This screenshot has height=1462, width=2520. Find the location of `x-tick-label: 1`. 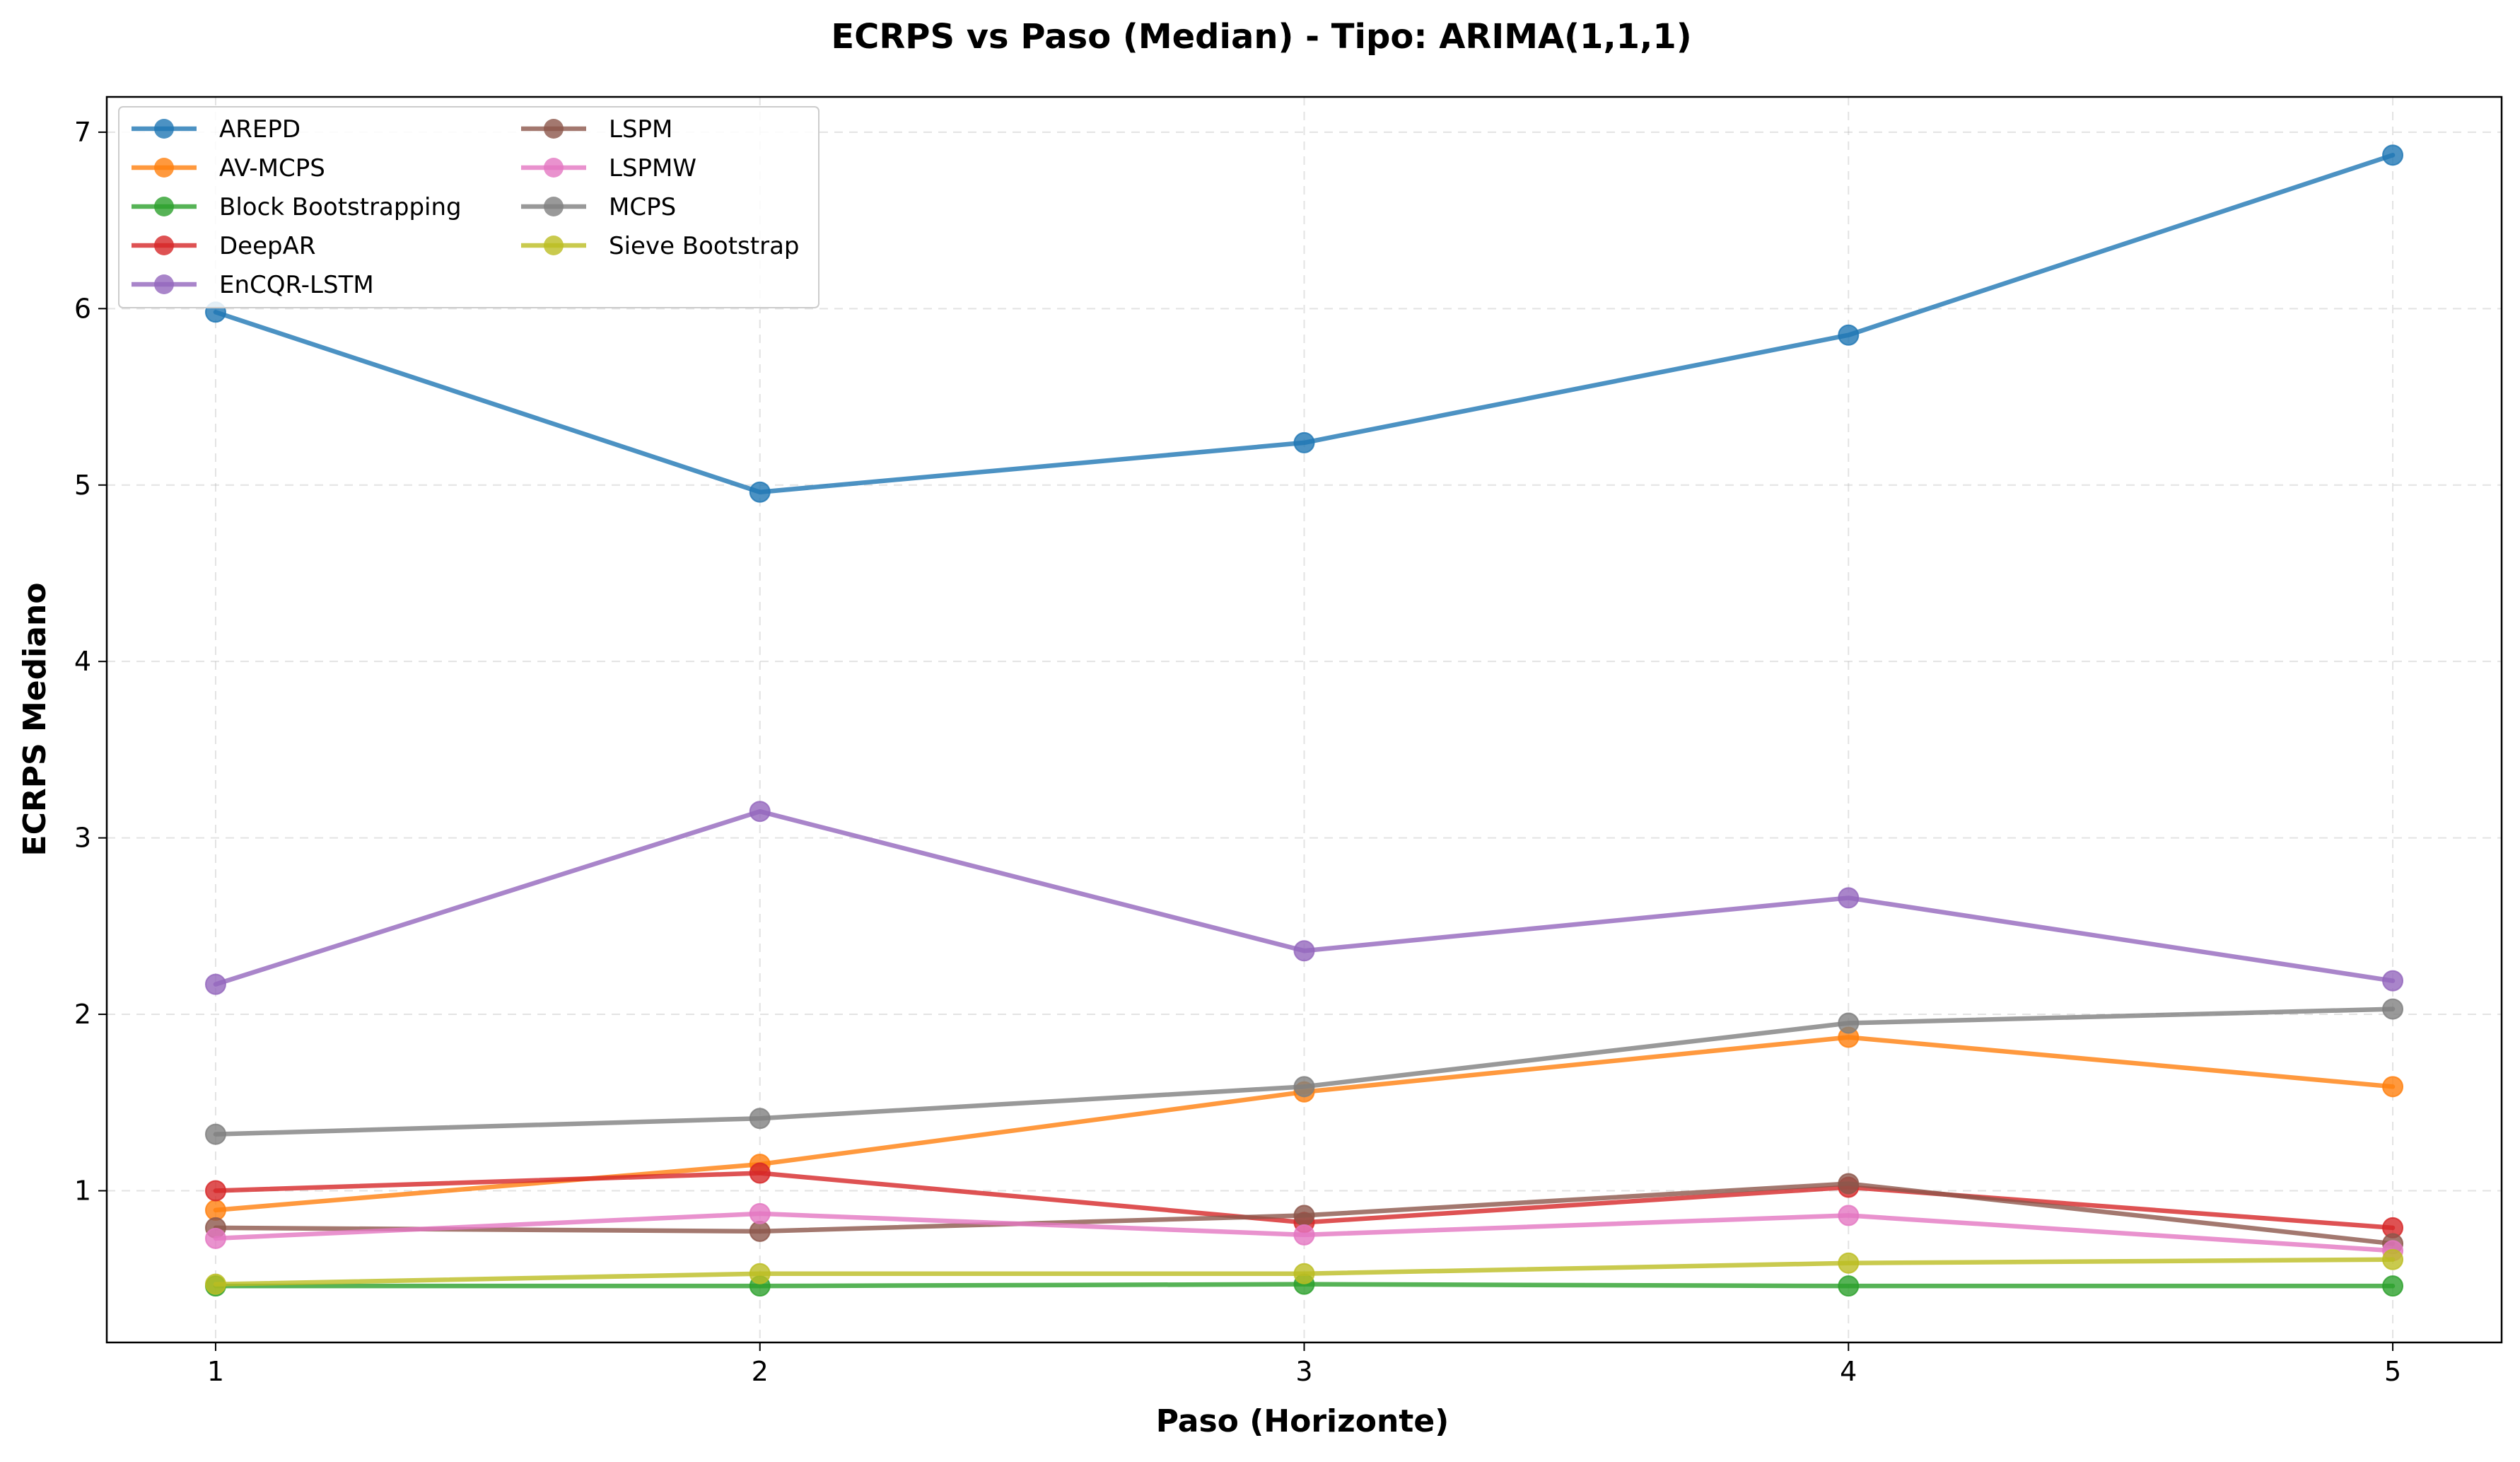

x-tick-label: 1 is located at coordinates (216, 1371).